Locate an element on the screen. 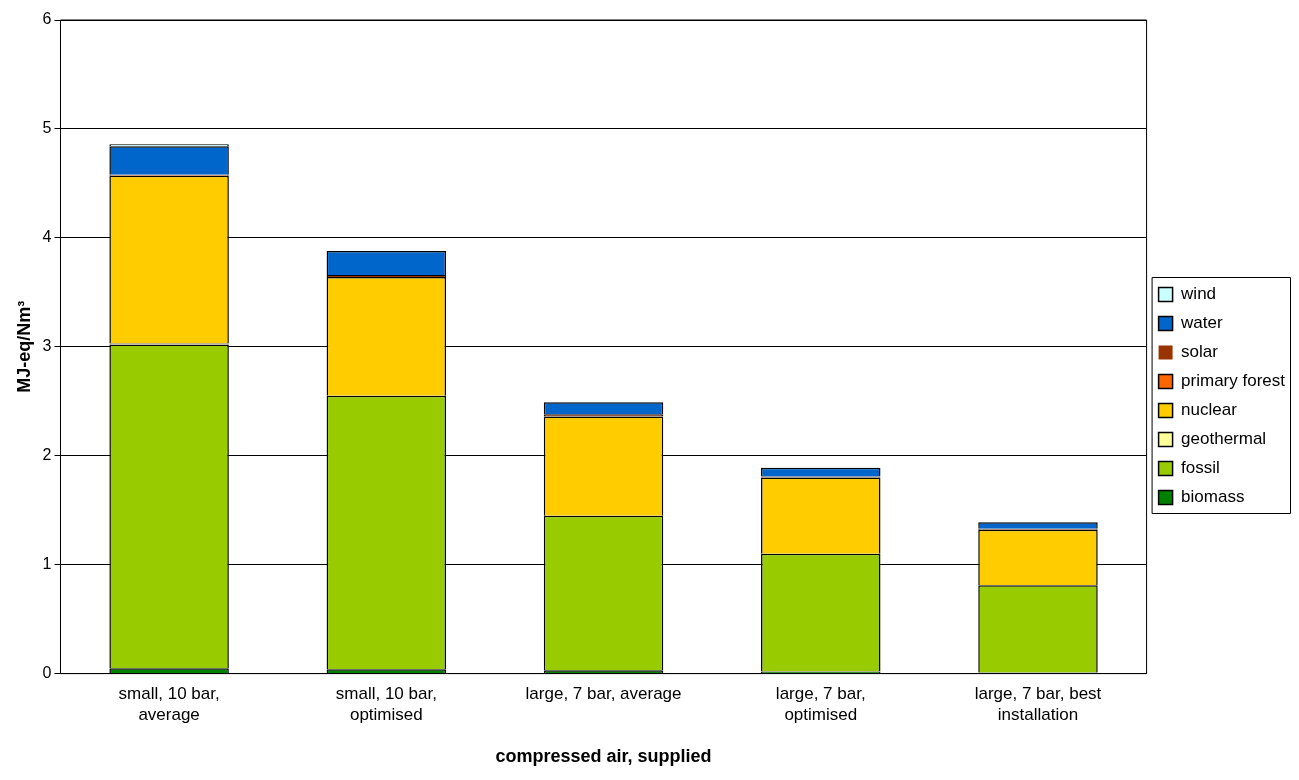 The image size is (1299, 780). legend-label: primary forest is located at coordinates (1233, 381).